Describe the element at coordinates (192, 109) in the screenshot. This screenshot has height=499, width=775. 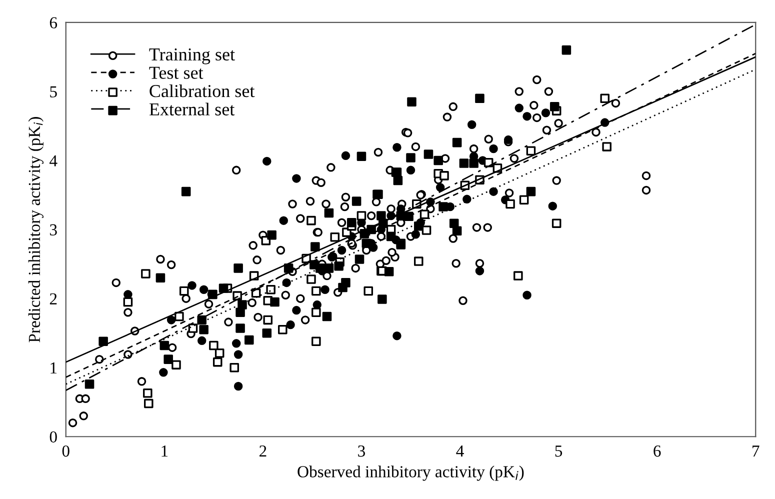
I see `legend-label: External set` at that location.